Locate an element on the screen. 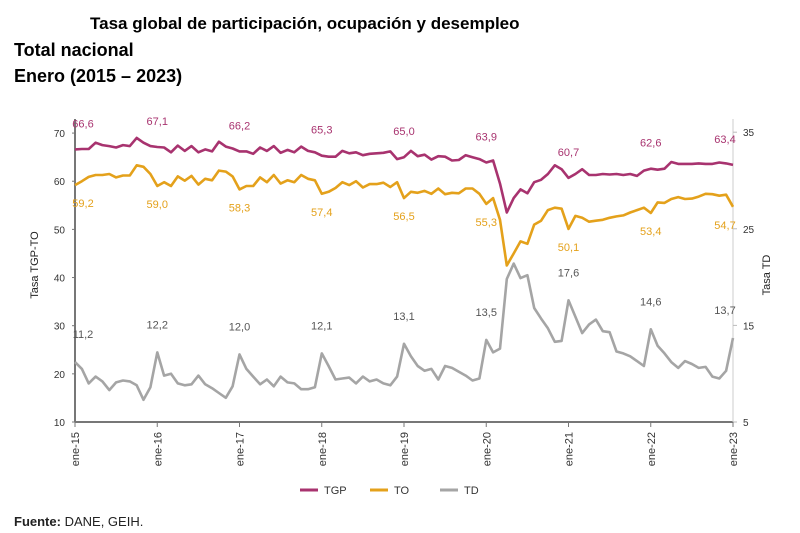 This screenshot has width=800, height=533. x-tick-label: ene-22 is located at coordinates (652, 449).